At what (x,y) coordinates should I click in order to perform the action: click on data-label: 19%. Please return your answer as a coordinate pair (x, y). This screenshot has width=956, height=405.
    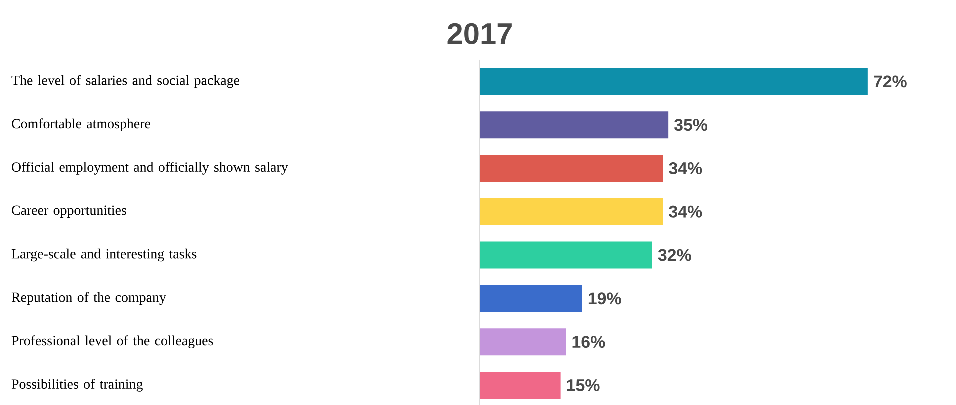
    Looking at the image, I should click on (605, 298).